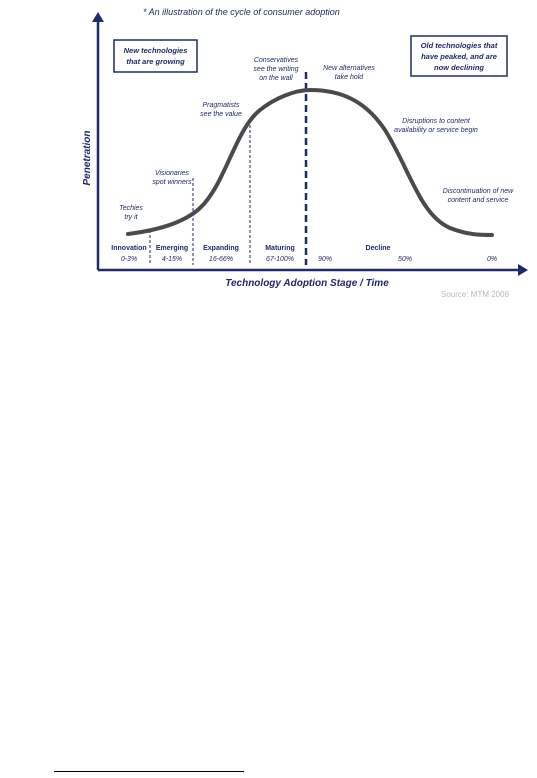 This screenshot has height=778, width=537. Describe the element at coordinates (172, 248) in the screenshot. I see `stage-emerging-label: Emerging` at that location.